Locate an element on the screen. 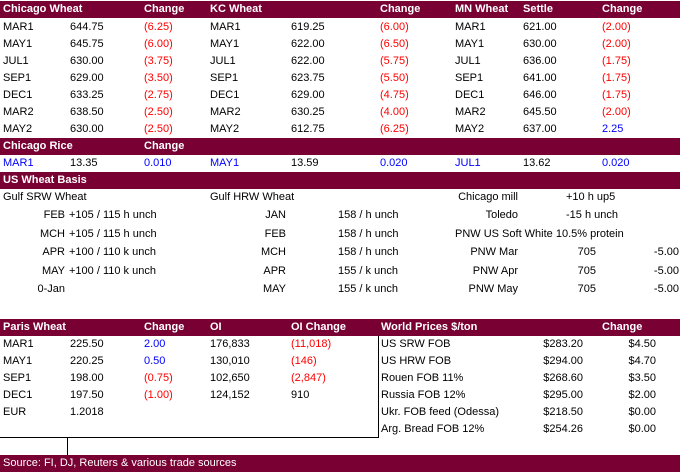 This screenshot has width=682, height=474. futures-header-bar is located at coordinates (340, 9).